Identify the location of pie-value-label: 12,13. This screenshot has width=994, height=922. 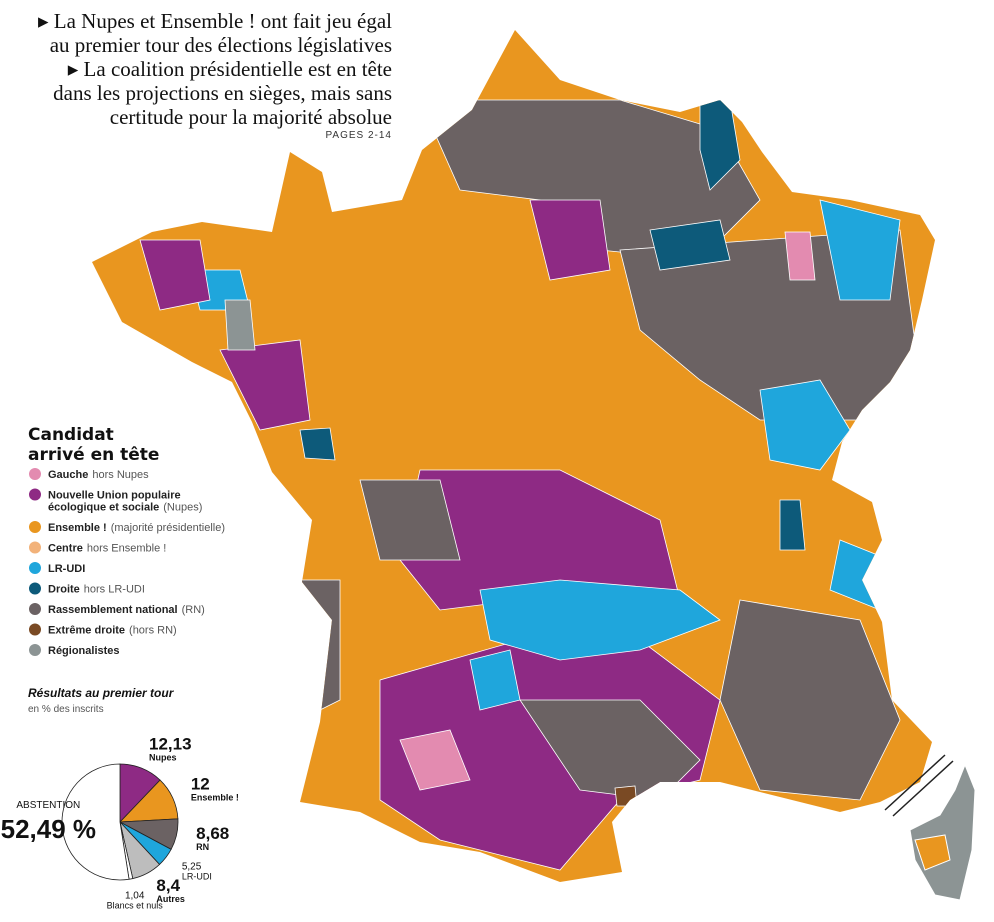
(170, 744).